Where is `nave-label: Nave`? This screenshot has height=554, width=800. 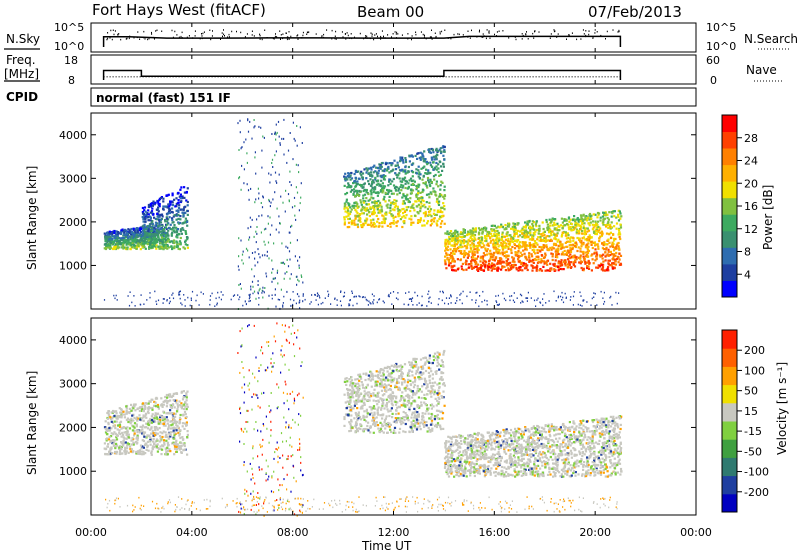
nave-label: Nave is located at coordinates (761, 70).